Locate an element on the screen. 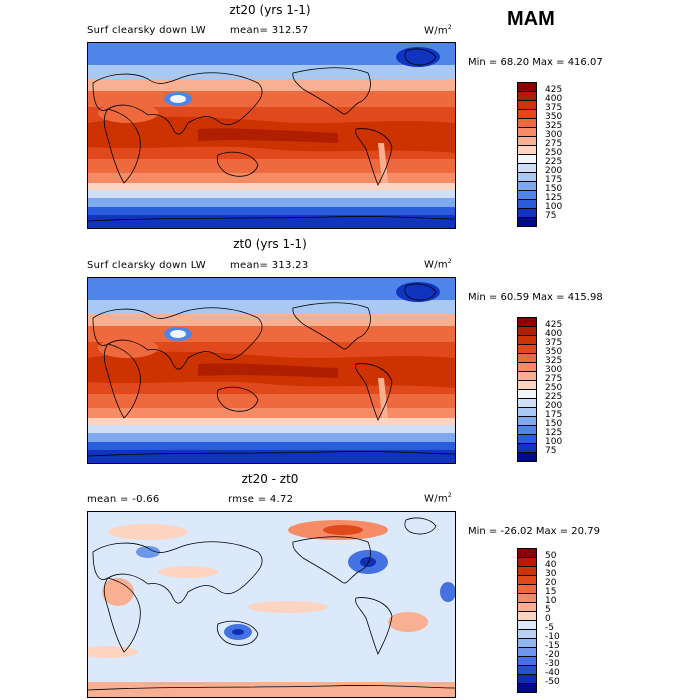  panel-1-variable: Surf clearsky down LW is located at coordinates (146, 30).